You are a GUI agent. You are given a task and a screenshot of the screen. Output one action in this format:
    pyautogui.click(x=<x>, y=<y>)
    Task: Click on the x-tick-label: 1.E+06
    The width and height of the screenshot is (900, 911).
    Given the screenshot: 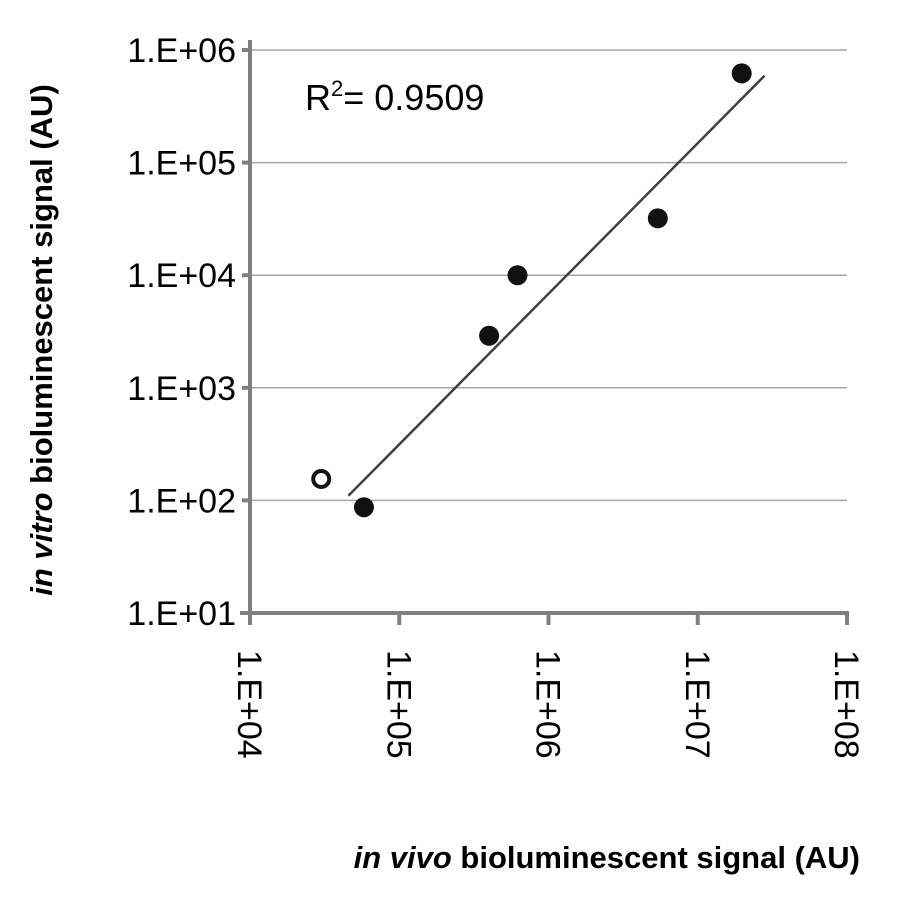 What is the action you would take?
    pyautogui.click(x=548, y=704)
    